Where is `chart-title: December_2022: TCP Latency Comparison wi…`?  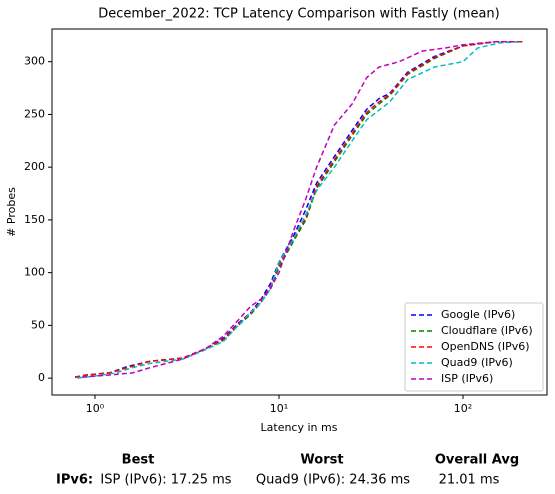 chart-title: December_2022: TCP Latency Comparison wi… is located at coordinates (299, 14).